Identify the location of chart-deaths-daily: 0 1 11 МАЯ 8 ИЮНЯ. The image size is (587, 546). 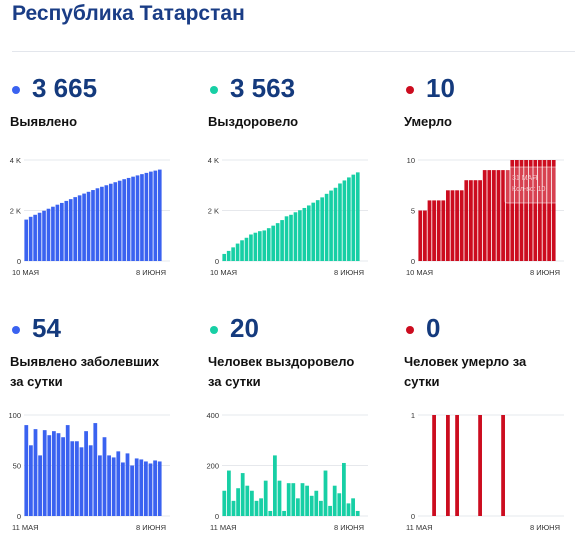
(486, 471).